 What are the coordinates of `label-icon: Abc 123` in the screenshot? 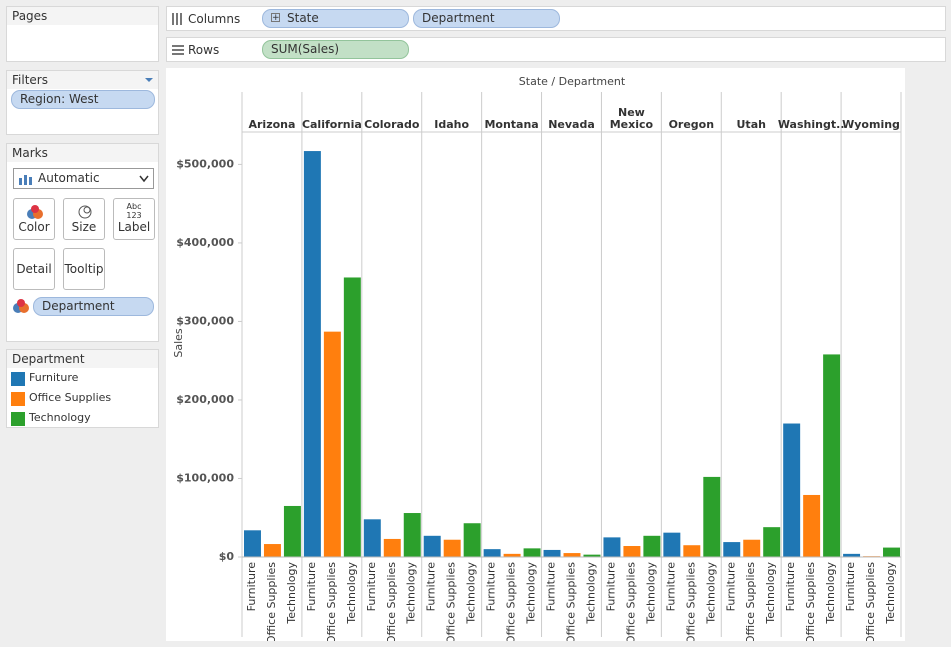 It's located at (134, 211).